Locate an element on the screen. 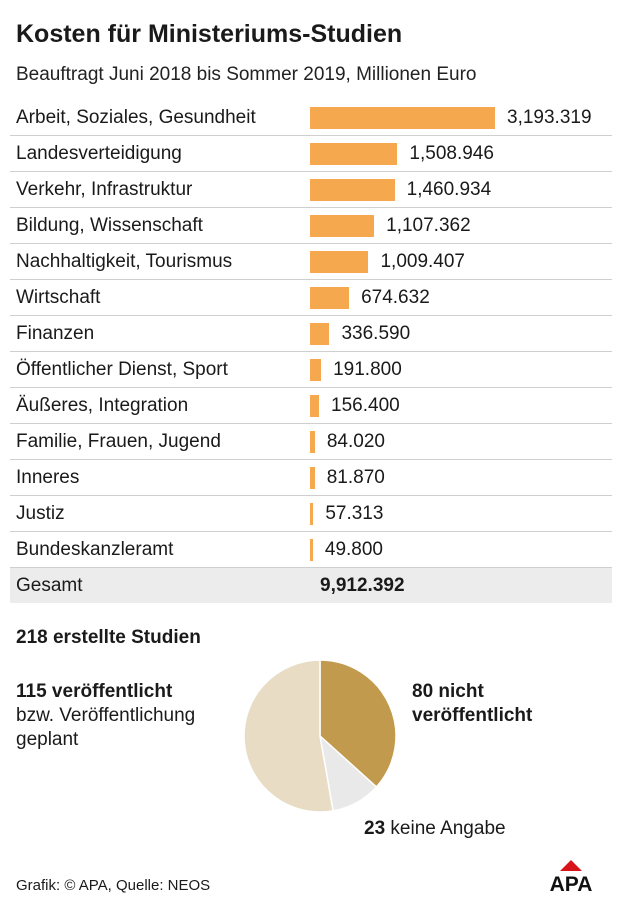  total-row: Gesamt 9,912.392 is located at coordinates (311, 585).